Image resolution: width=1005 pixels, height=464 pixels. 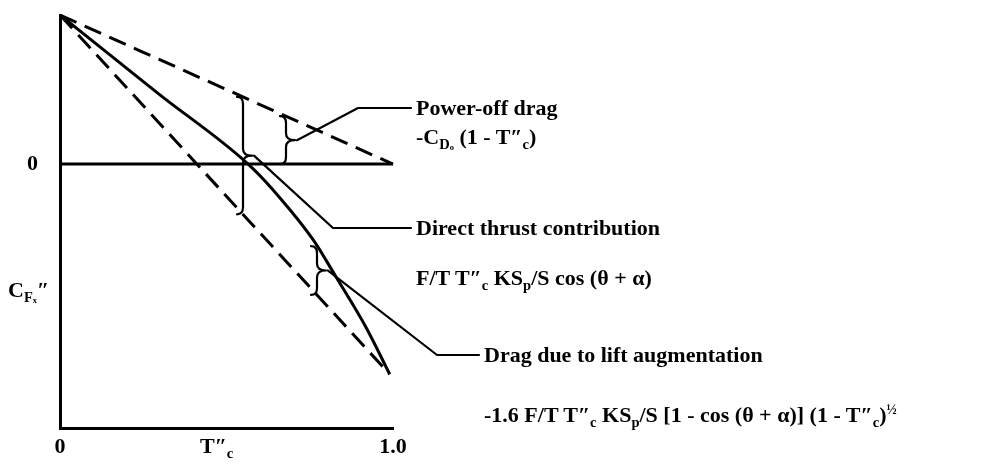 I want to click on x-axis-title: T″$_{c}$, so click(x=217, y=447).